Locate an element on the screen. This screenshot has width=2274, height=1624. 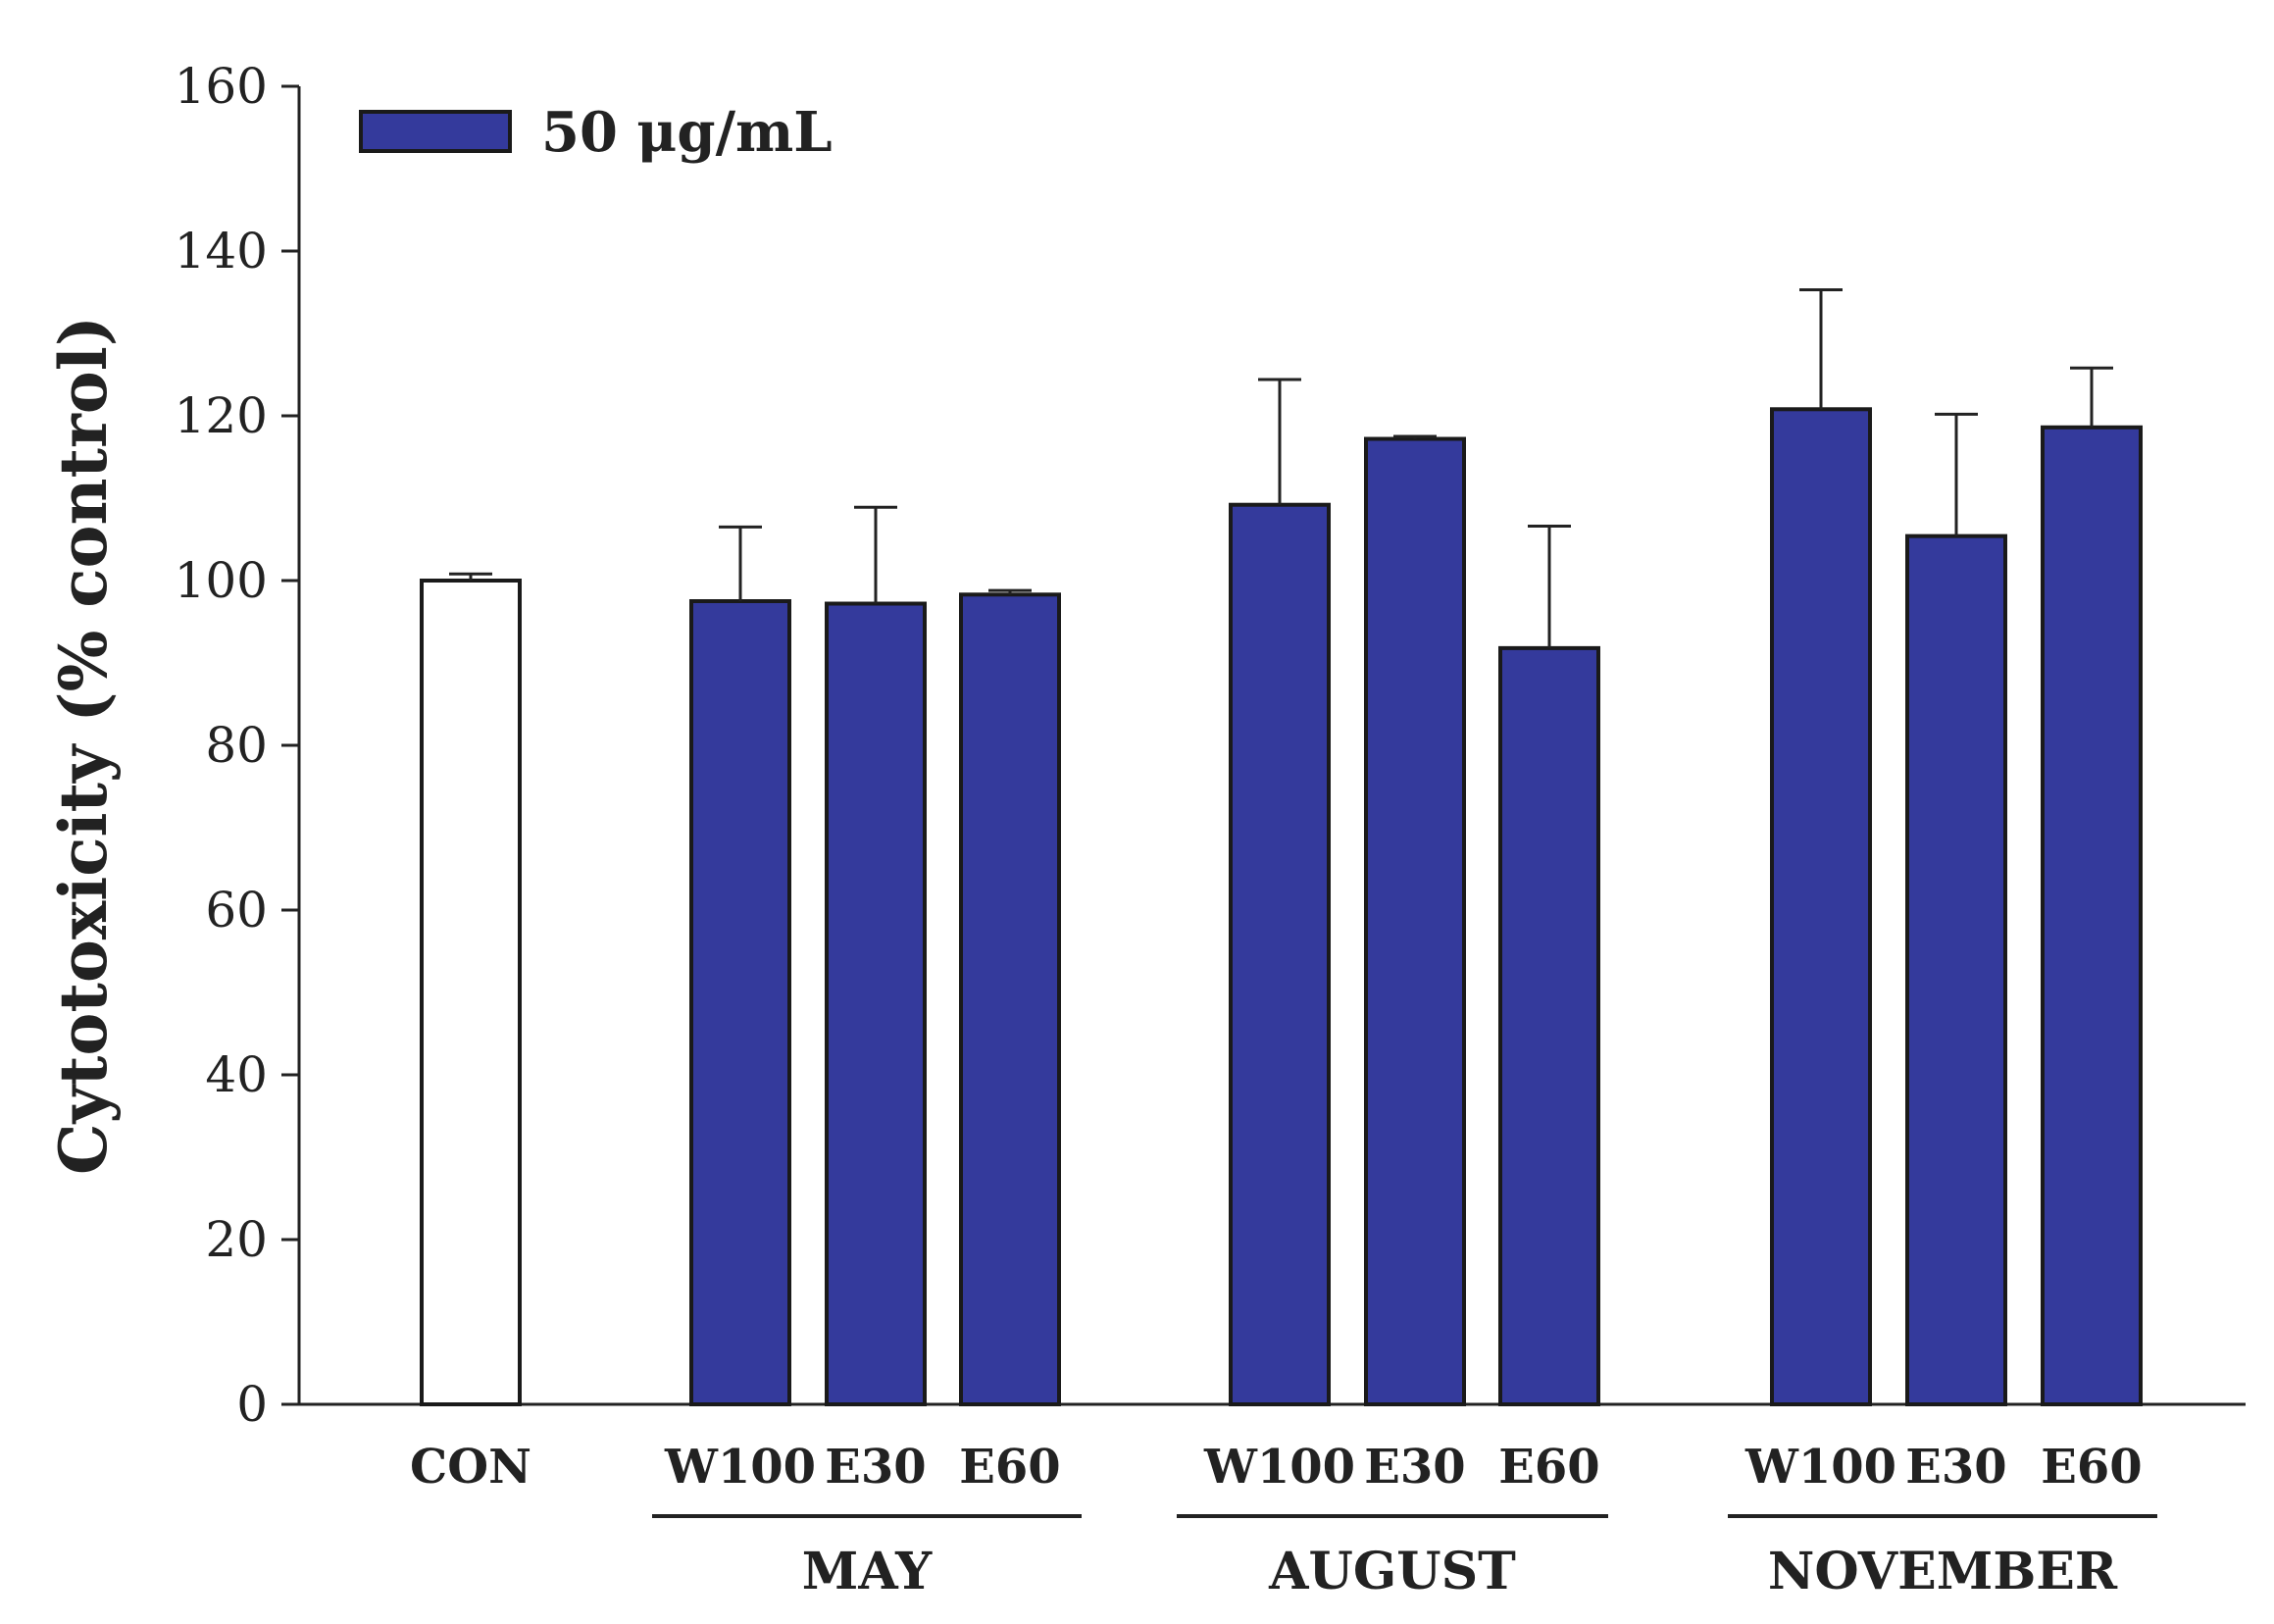
y-tick-label: 160 is located at coordinates (221, 86).